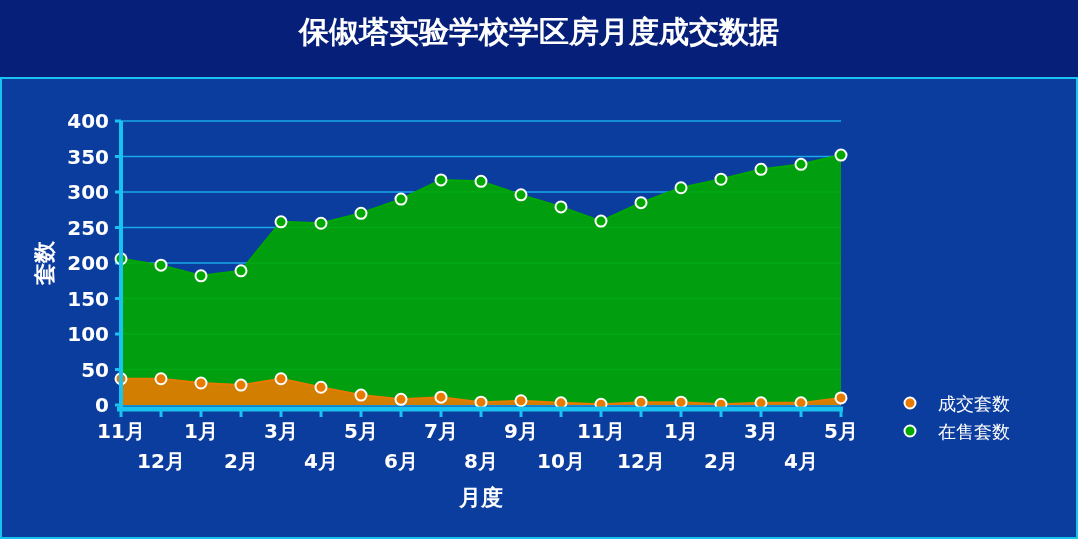 The image size is (1078, 539). I want to click on x-tick-label: 9月, so click(521, 431).